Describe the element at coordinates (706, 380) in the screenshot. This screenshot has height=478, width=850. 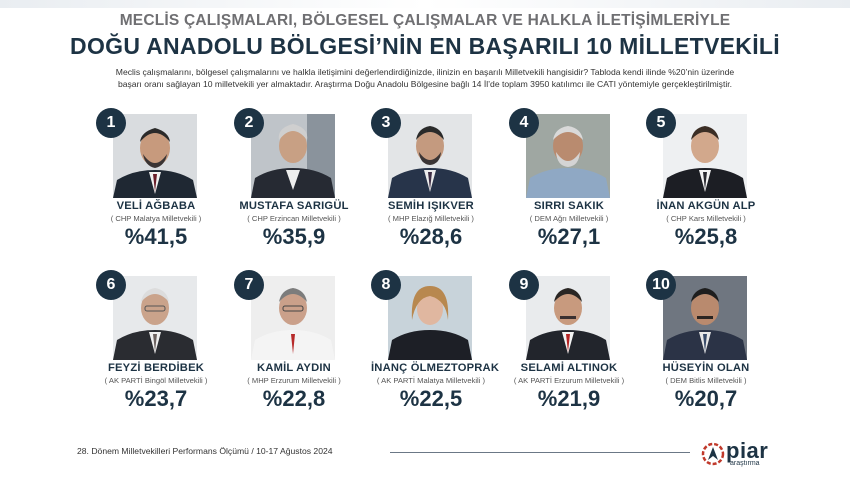
I see `mp-party: ( DEM Bitlis Milletvekili )` at that location.